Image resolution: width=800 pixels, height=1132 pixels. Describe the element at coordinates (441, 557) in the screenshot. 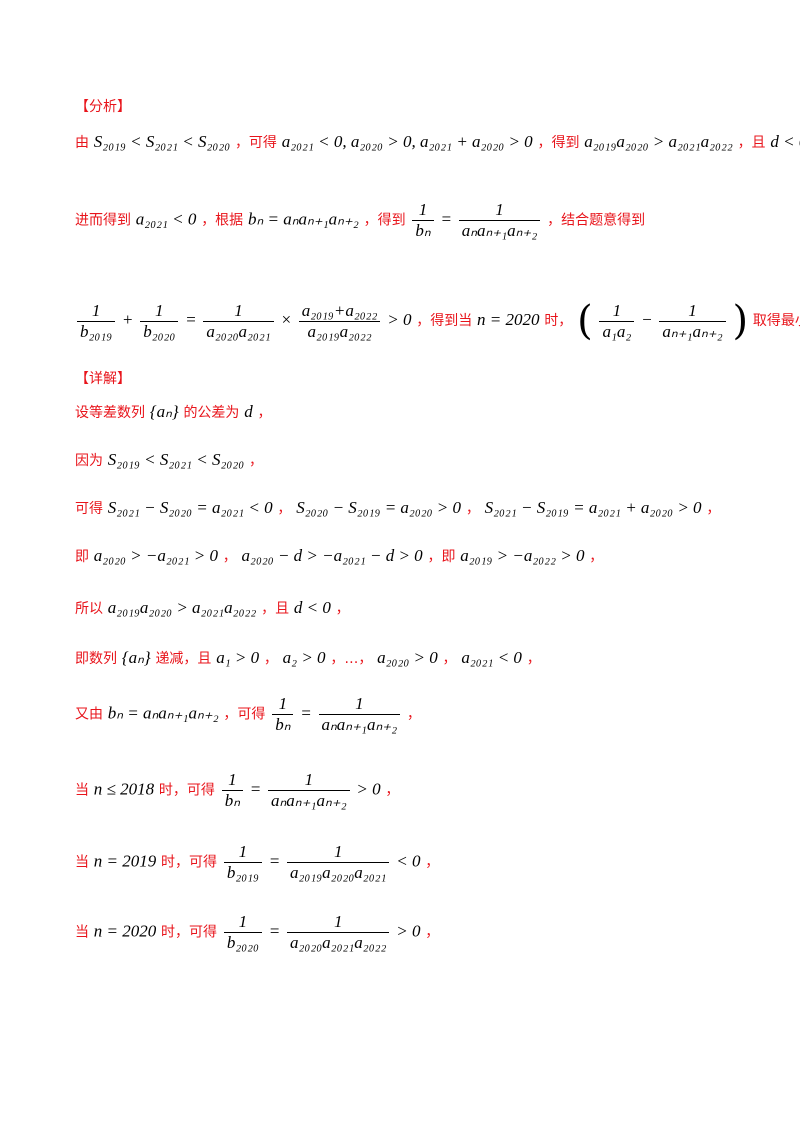

I see `text: ，即` at that location.